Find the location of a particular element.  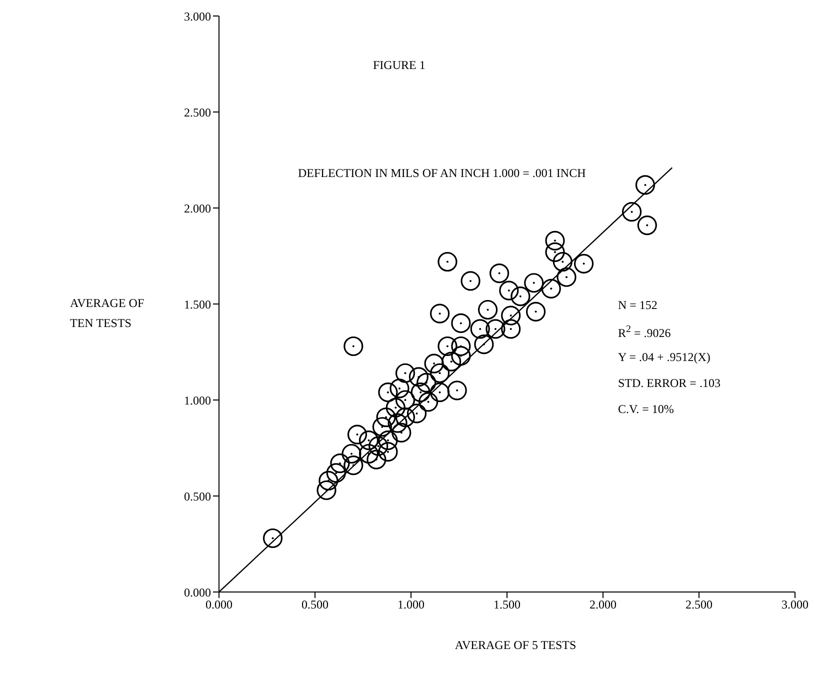

annotation: DEFLECTION IN MILS OF AN INCH 1.000 = .001 INCH is located at coordinates (442, 173).